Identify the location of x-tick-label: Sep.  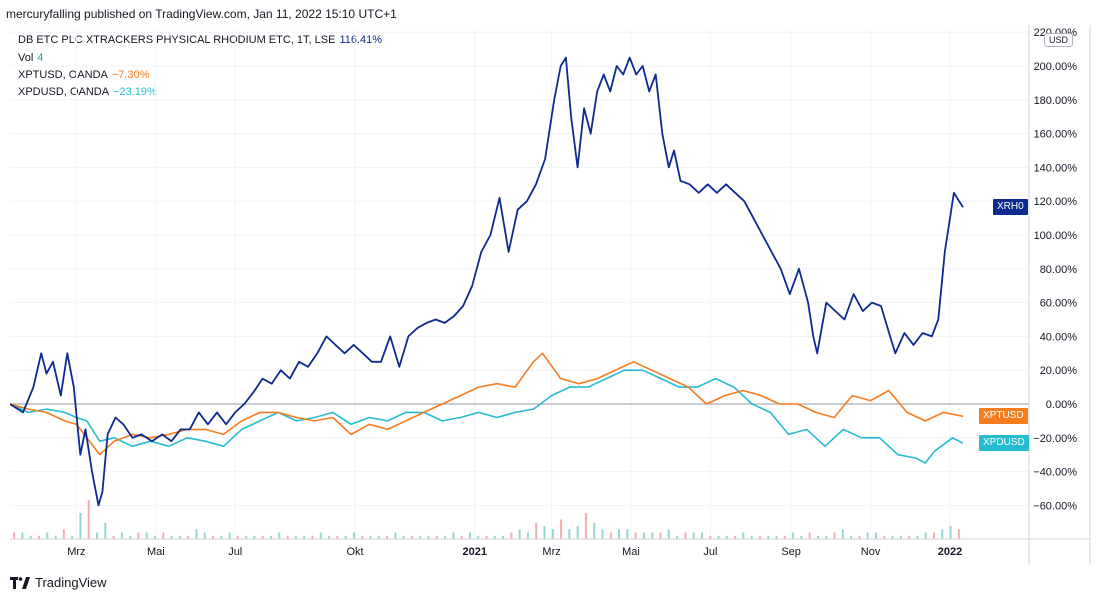
(791, 552).